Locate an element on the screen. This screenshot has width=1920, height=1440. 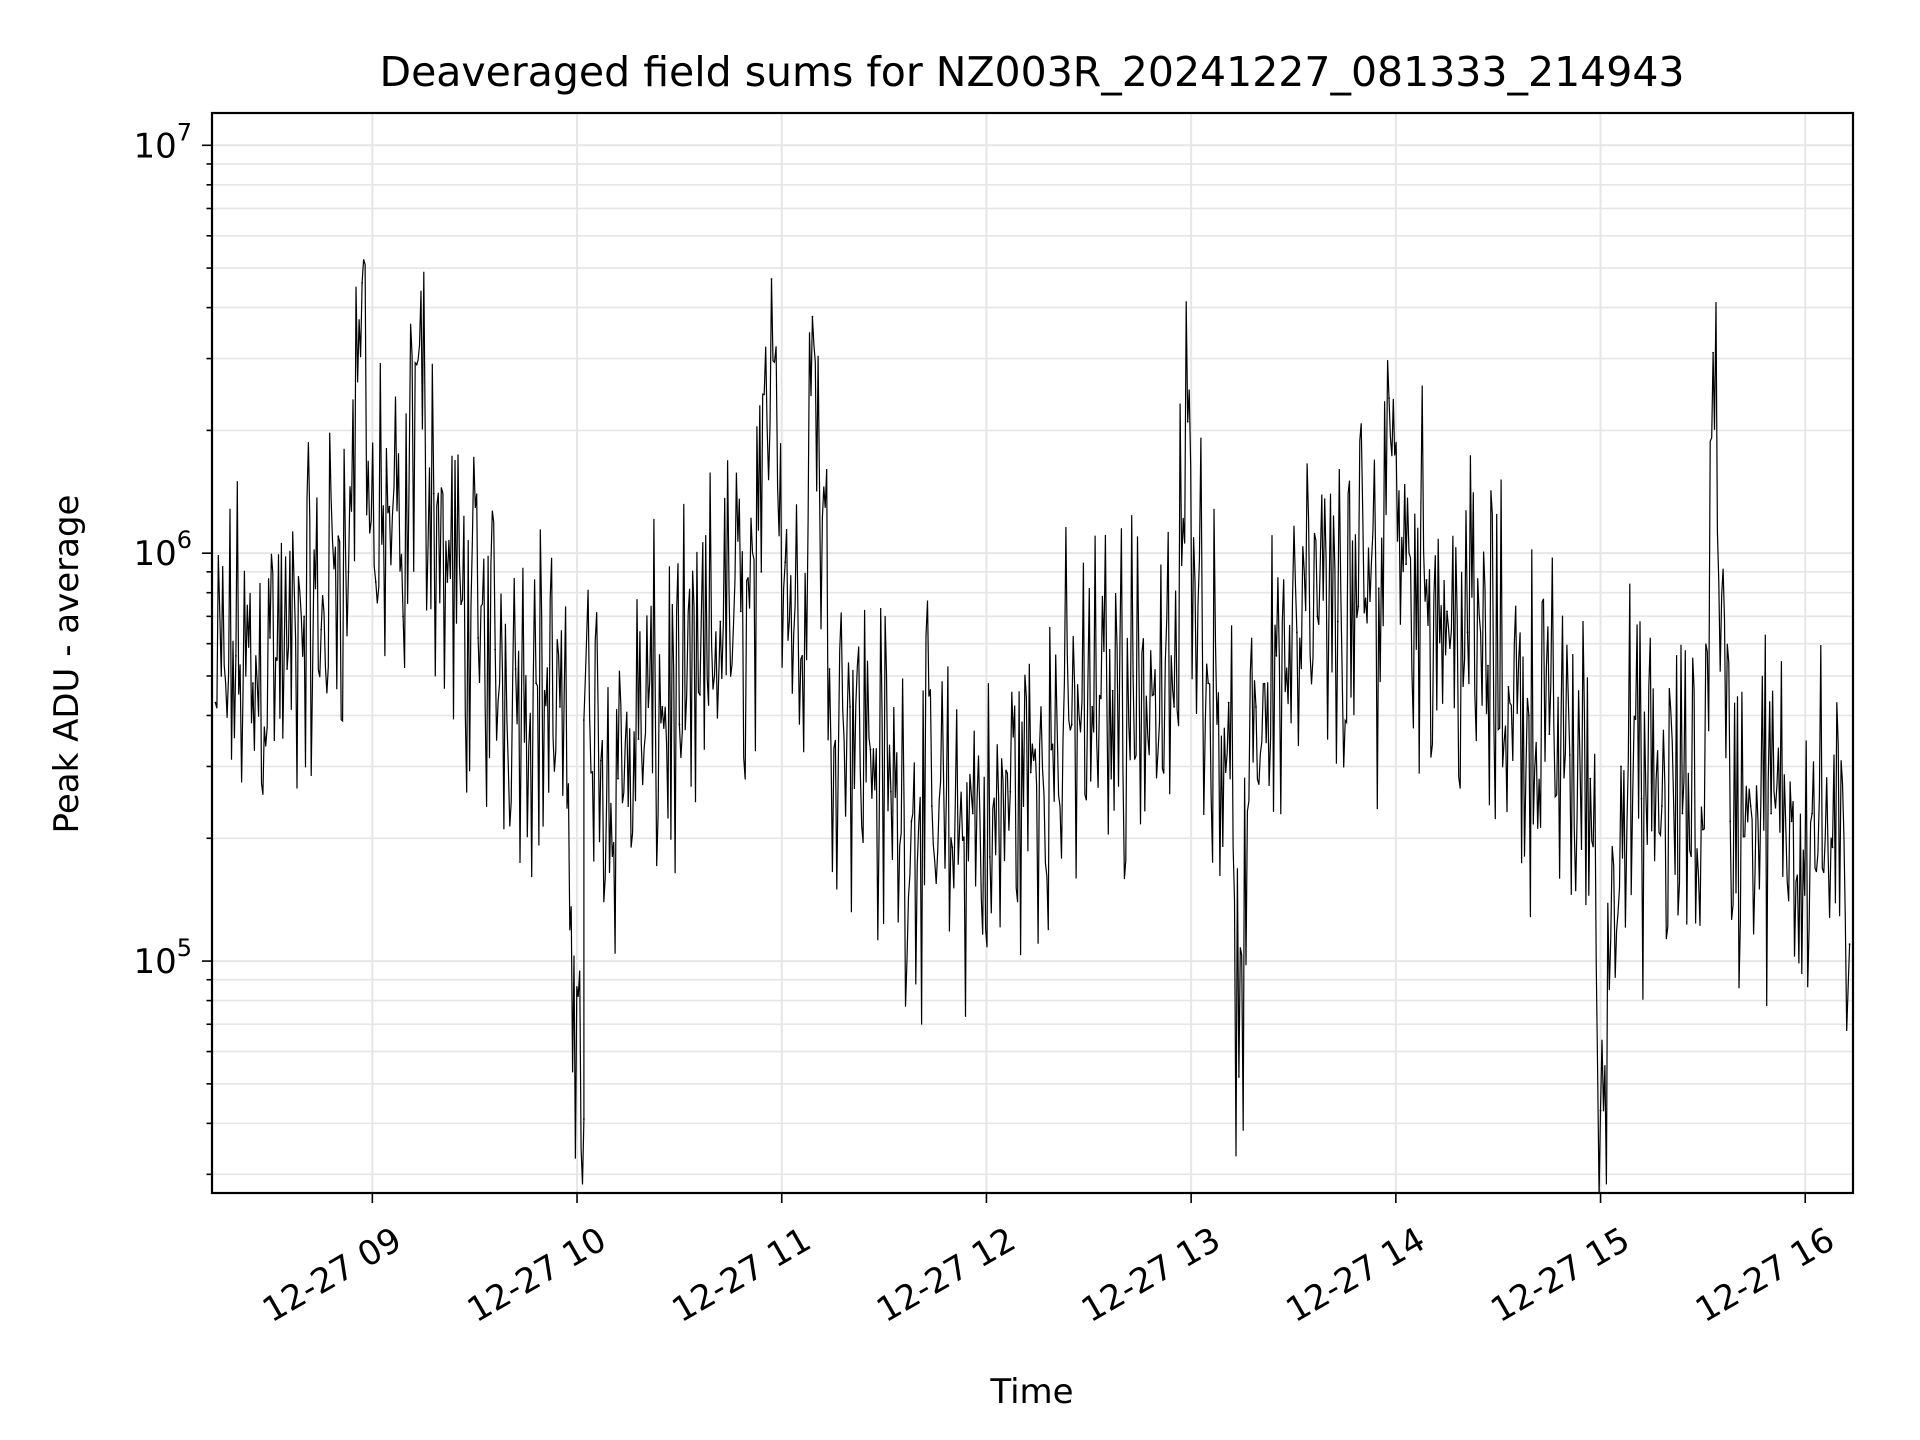
x-tick-label: 12-27 15 is located at coordinates (1560, 1275).